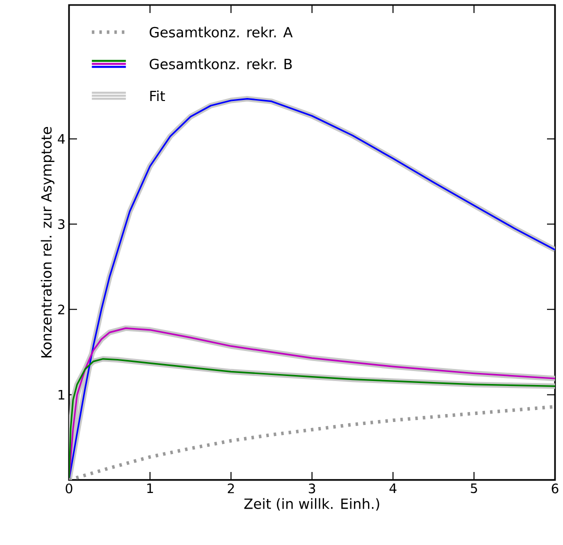 This screenshot has height=545, width=563. Describe the element at coordinates (47, 242) in the screenshot. I see `y-axis-title: Konzentration rel. zur Asymptote` at that location.